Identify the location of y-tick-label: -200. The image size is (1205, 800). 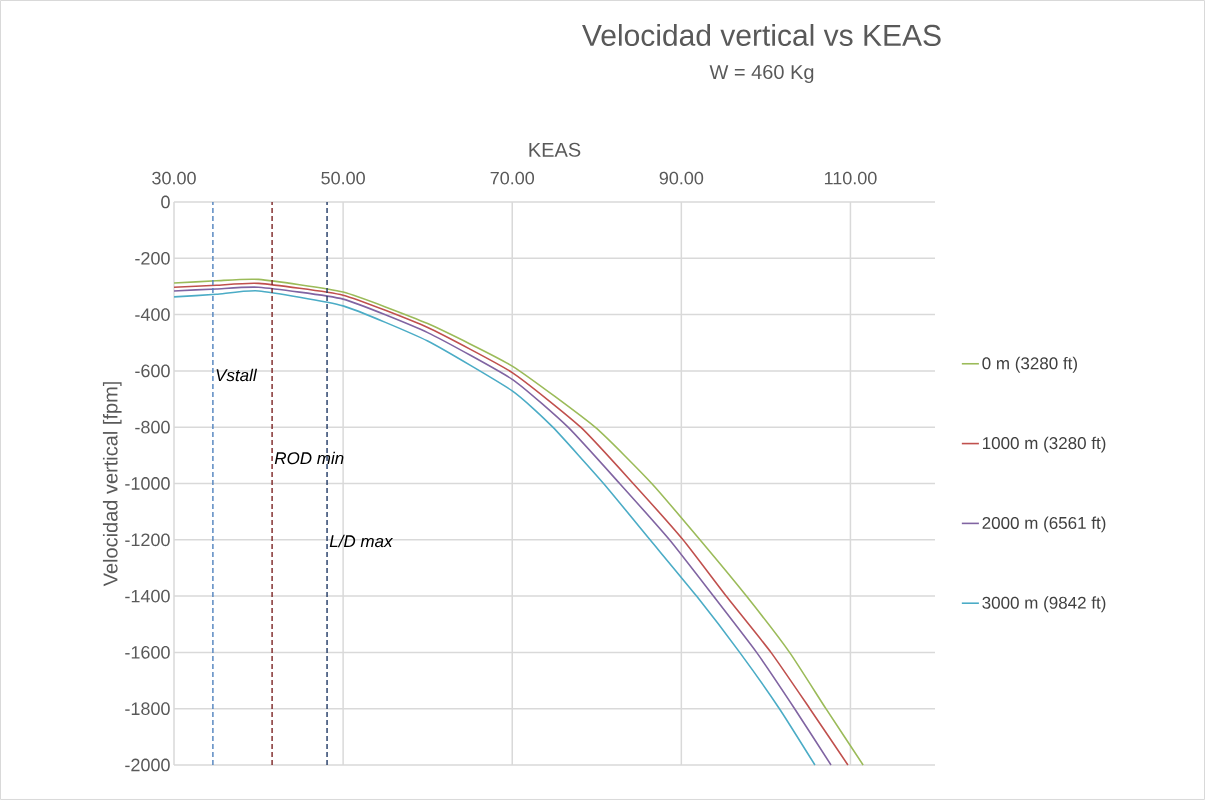
(152, 258).